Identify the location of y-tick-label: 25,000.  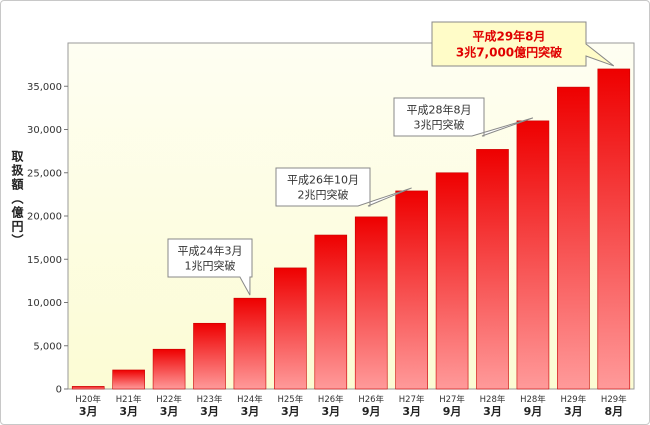
(44, 173).